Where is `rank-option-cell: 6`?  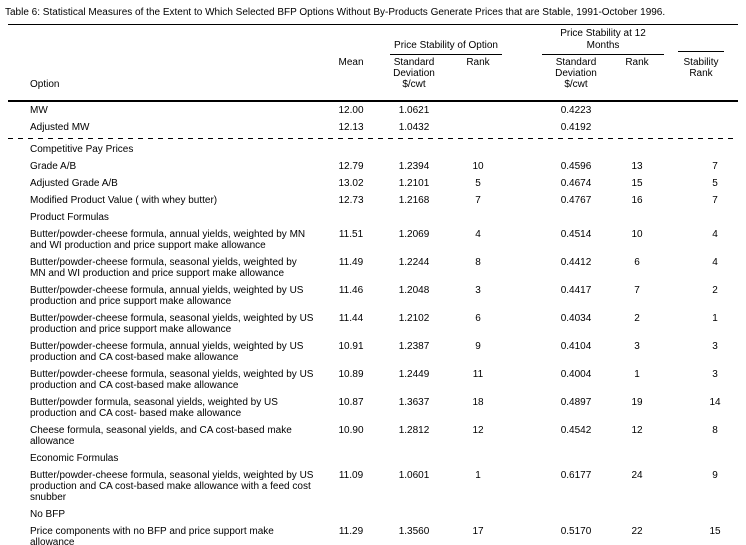
rank-option-cell: 6 is located at coordinates (478, 318).